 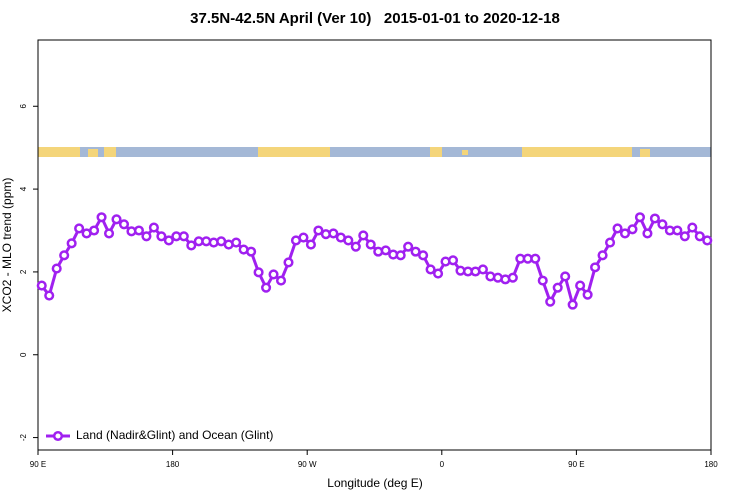 What do you see at coordinates (374, 152) in the screenshot?
I see `land-ocean-strip` at bounding box center [374, 152].